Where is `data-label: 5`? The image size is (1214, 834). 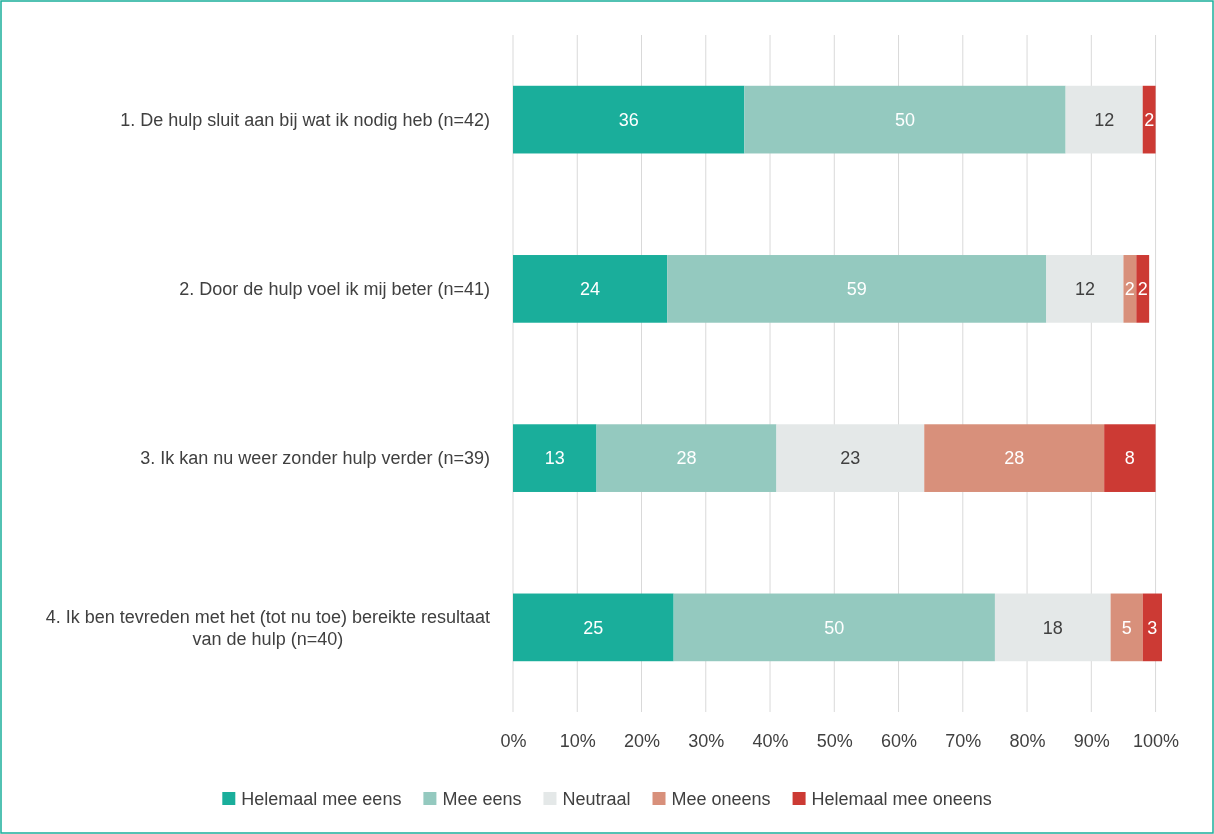 data-label: 5 is located at coordinates (1126, 627).